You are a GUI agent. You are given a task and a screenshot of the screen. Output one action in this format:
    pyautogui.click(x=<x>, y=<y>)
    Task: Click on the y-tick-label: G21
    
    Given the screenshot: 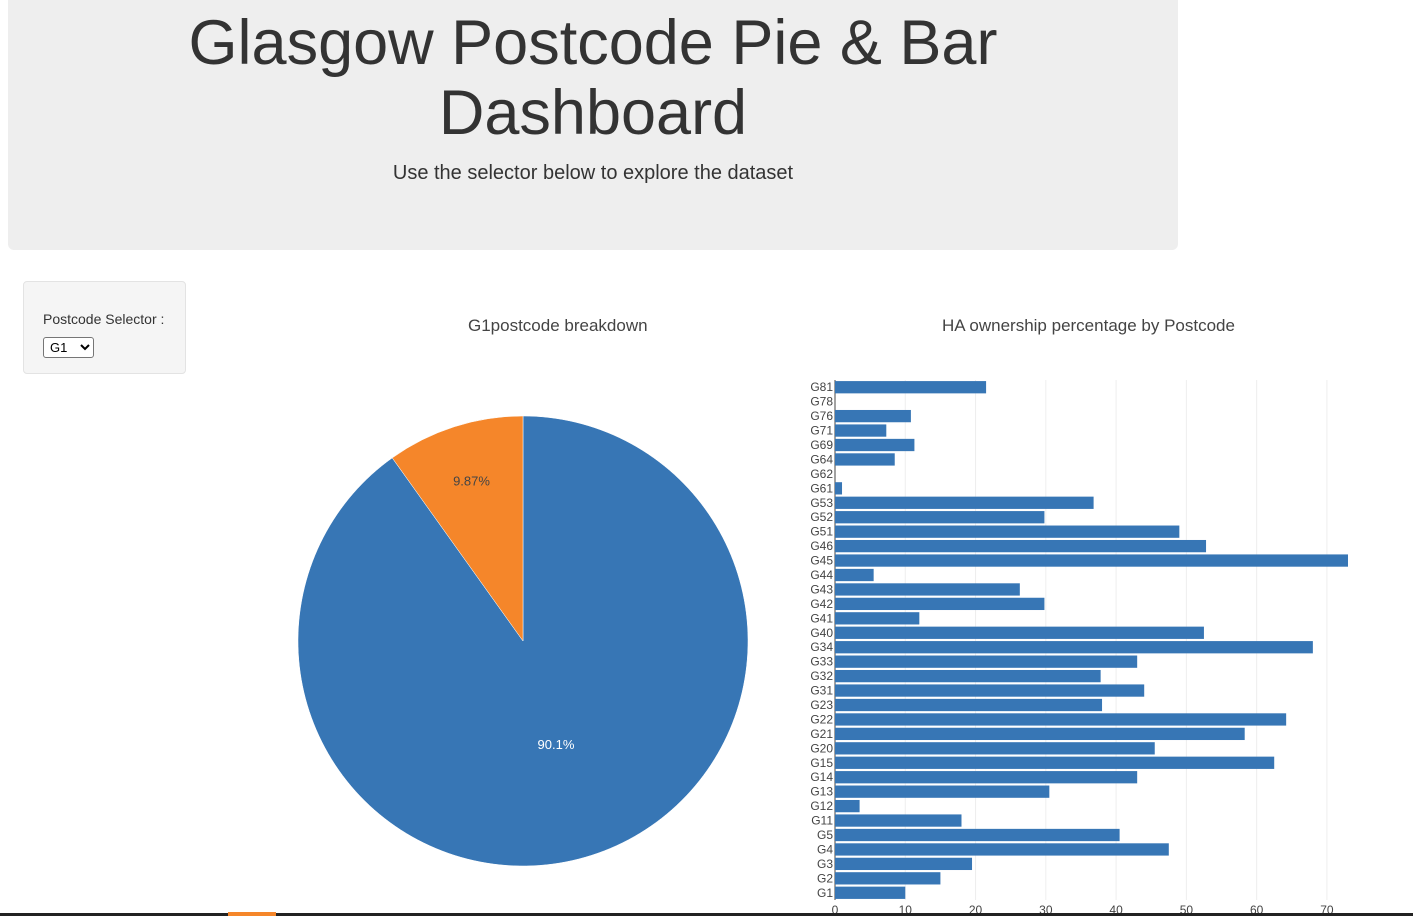 What is the action you would take?
    pyautogui.click(x=821, y=734)
    